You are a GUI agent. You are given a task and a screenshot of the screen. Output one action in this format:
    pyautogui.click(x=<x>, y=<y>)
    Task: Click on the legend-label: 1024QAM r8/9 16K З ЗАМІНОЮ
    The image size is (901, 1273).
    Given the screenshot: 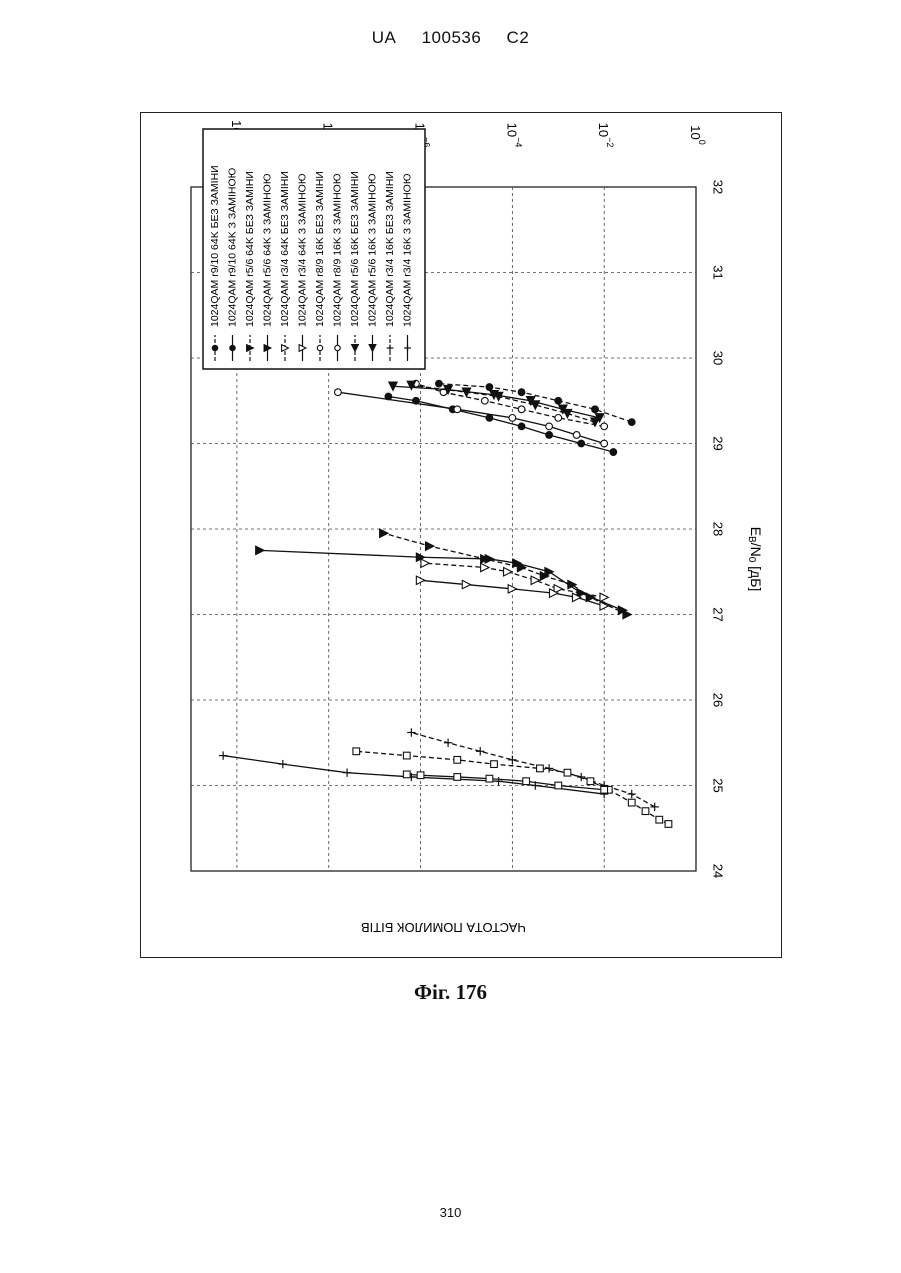 What is the action you would take?
    pyautogui.click(x=338, y=250)
    